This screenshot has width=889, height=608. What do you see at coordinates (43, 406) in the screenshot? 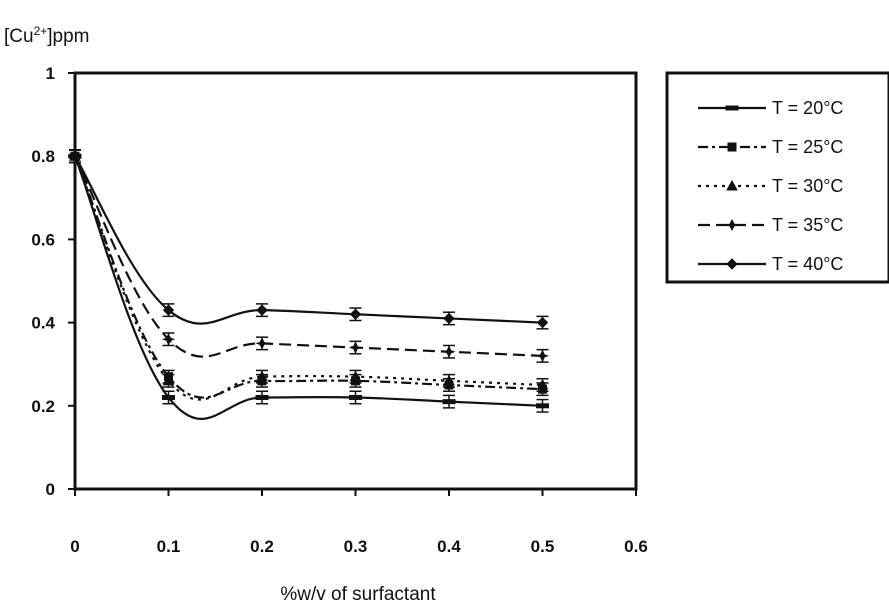
I see `y-tick-label: 0.2` at bounding box center [43, 406].